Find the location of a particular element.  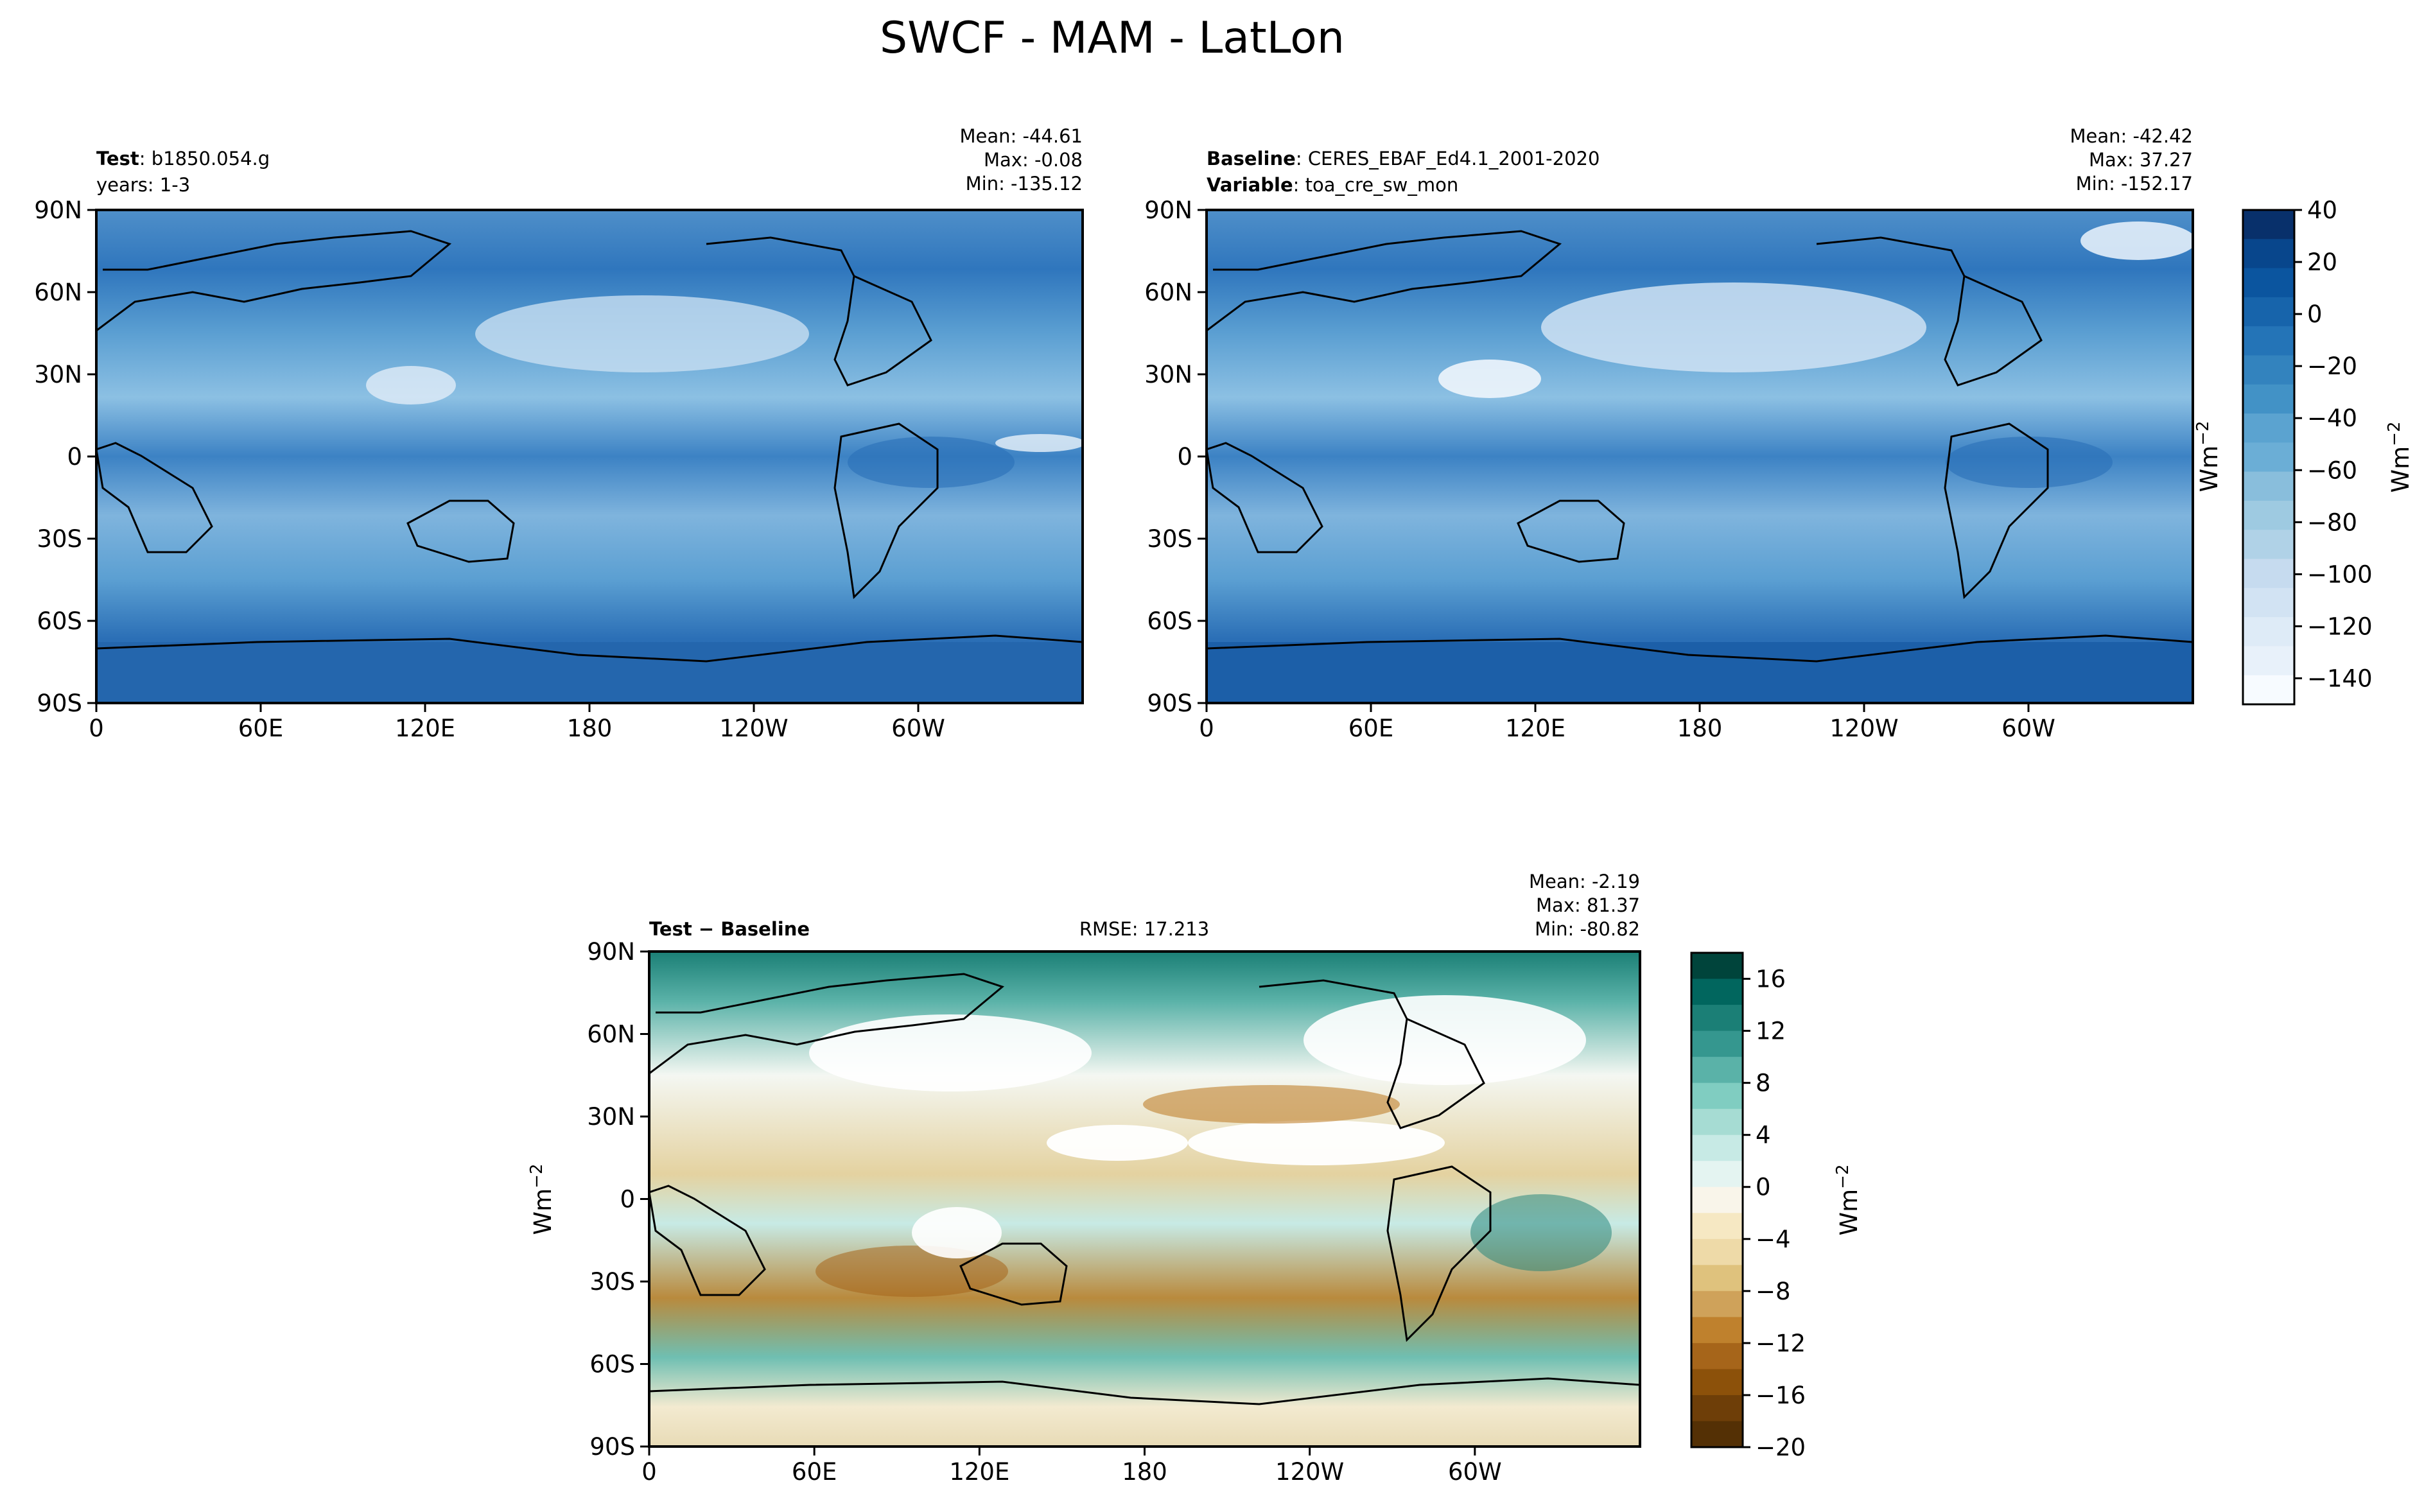

diff-colorbar-tick-label: −20 is located at coordinates (1781, 1447).